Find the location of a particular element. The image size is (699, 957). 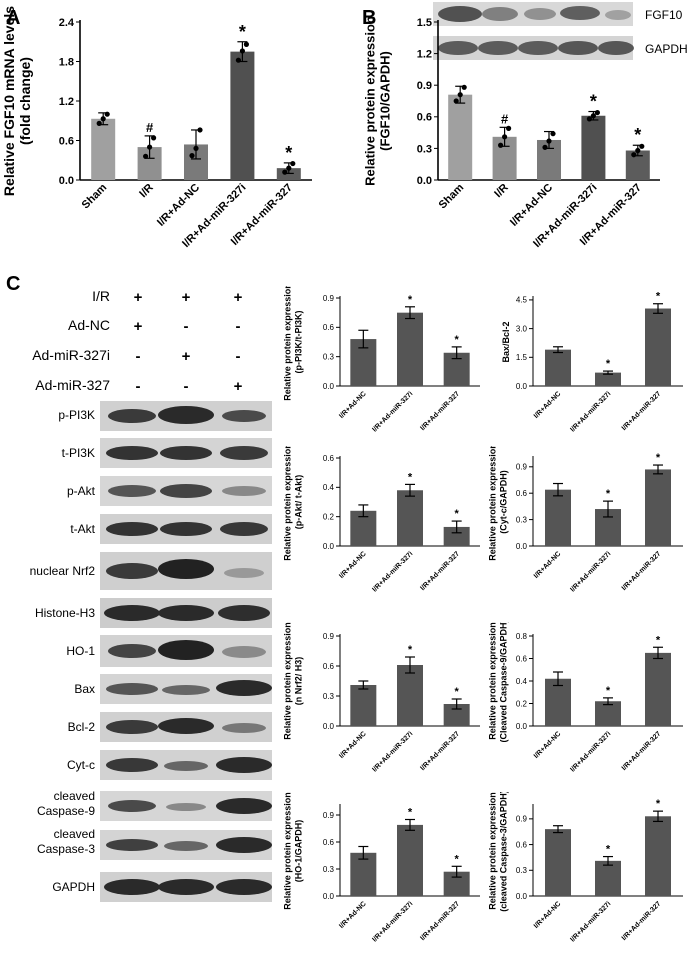

blot-row-label: cleaved is located at coordinates (74, 796).